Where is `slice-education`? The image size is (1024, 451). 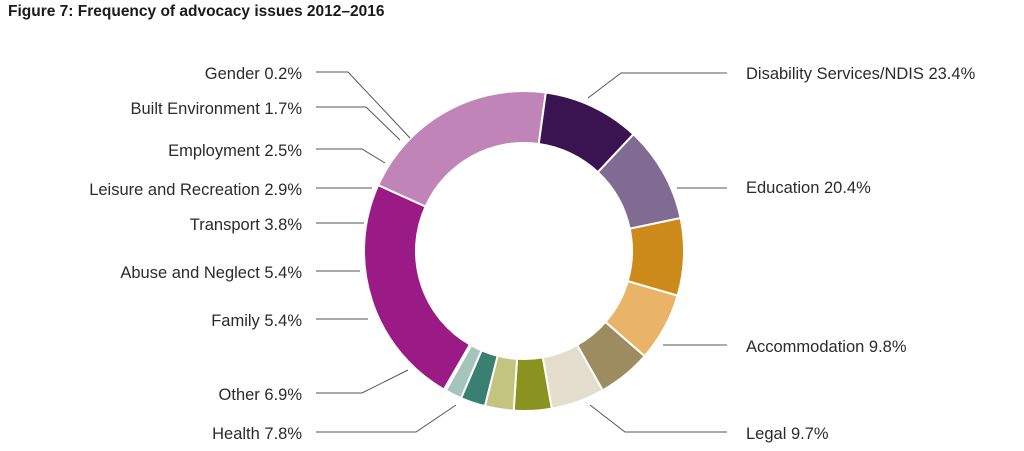 slice-education is located at coordinates (461, 149).